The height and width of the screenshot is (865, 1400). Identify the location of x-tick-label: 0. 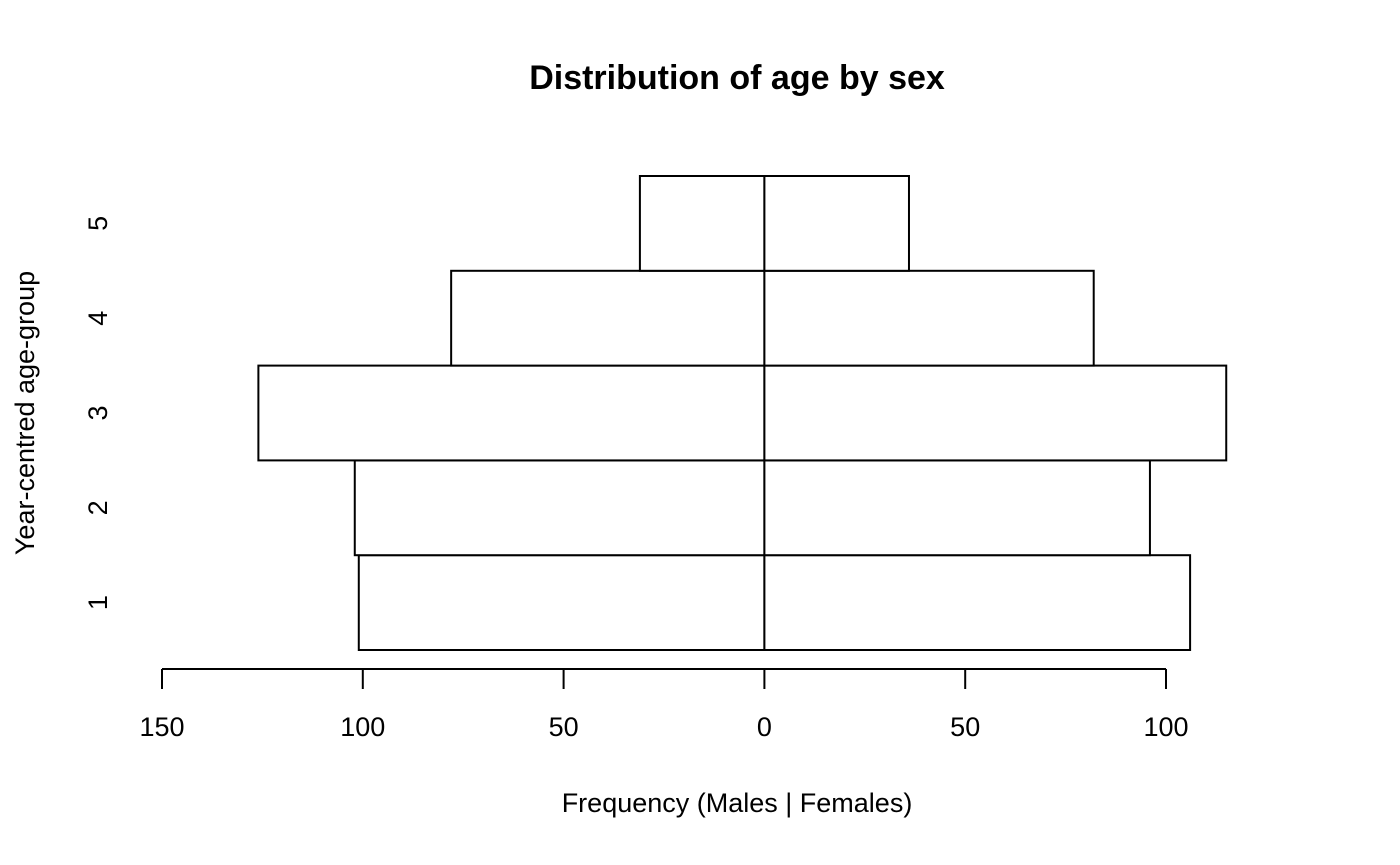
(764, 727).